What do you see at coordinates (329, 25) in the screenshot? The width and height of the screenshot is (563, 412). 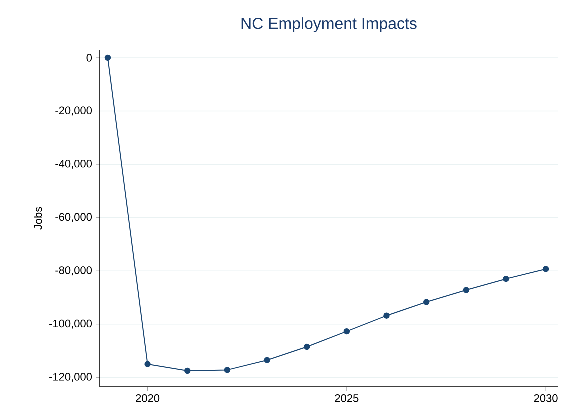 I see `chart-title: NC Employment Impacts` at bounding box center [329, 25].